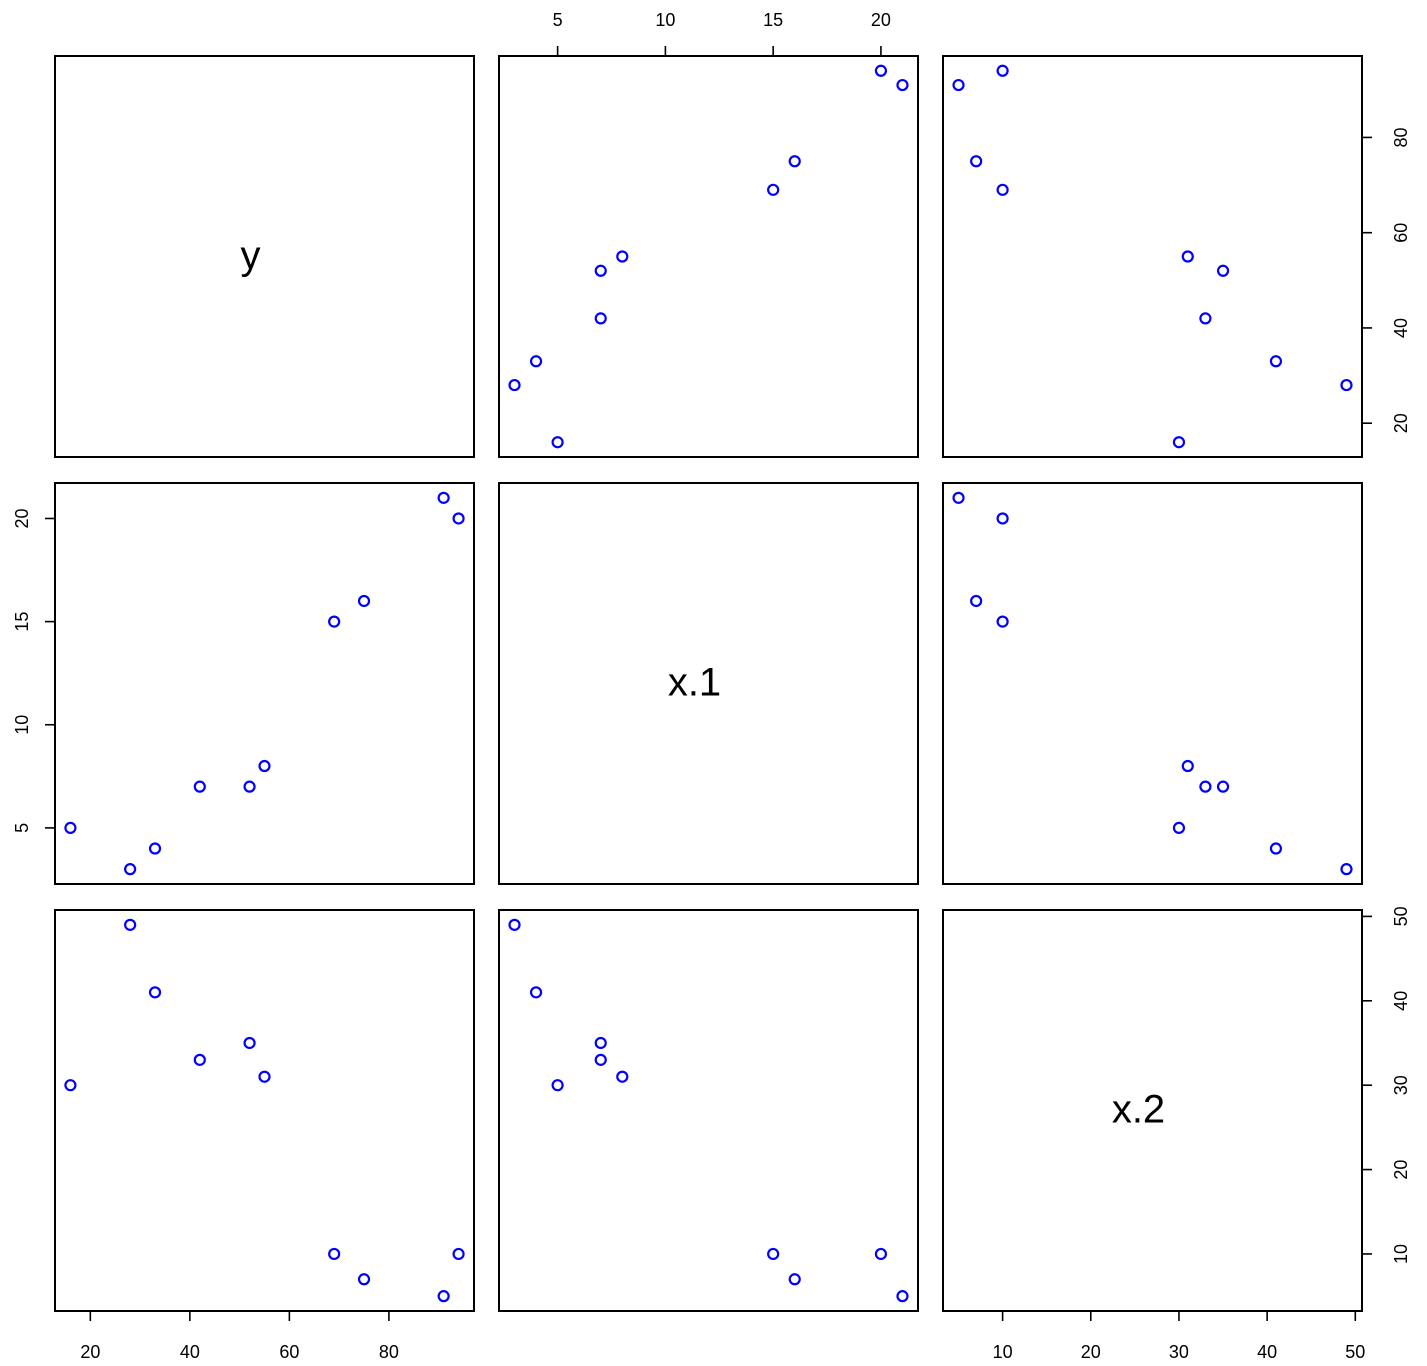  I want to click on y-tick-label-x.1: 5, so click(22, 828).